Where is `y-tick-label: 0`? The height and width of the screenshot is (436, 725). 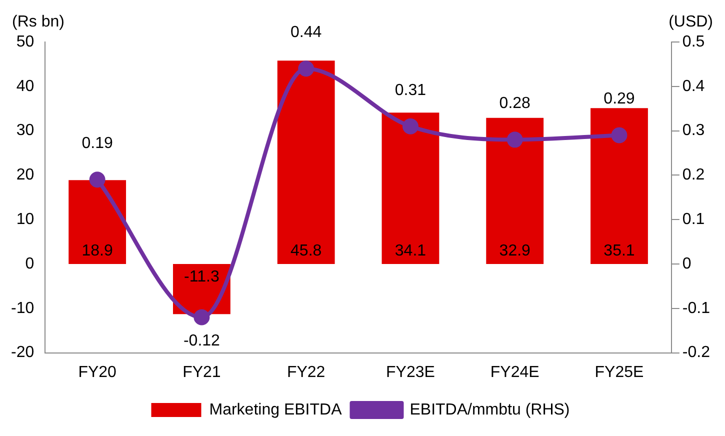
y-tick-label: 0 is located at coordinates (29, 263).